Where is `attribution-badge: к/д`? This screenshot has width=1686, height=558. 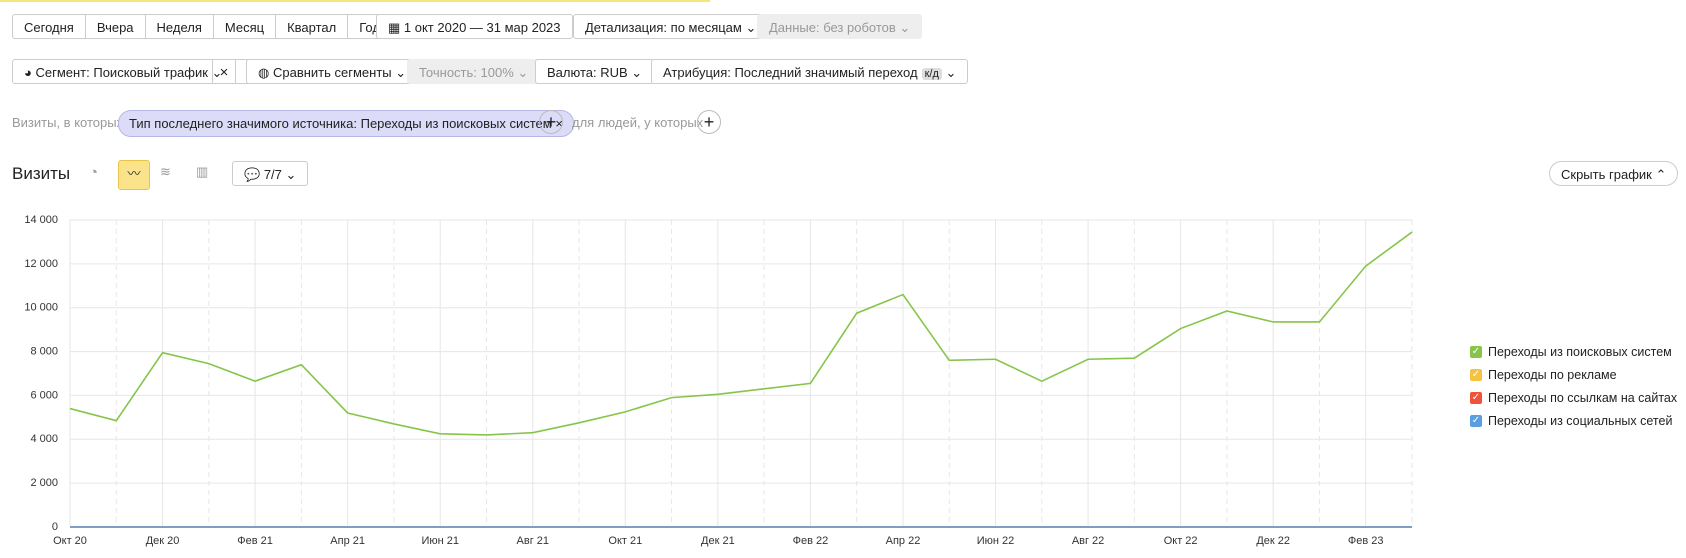
attribution-badge: к/д is located at coordinates (931, 74).